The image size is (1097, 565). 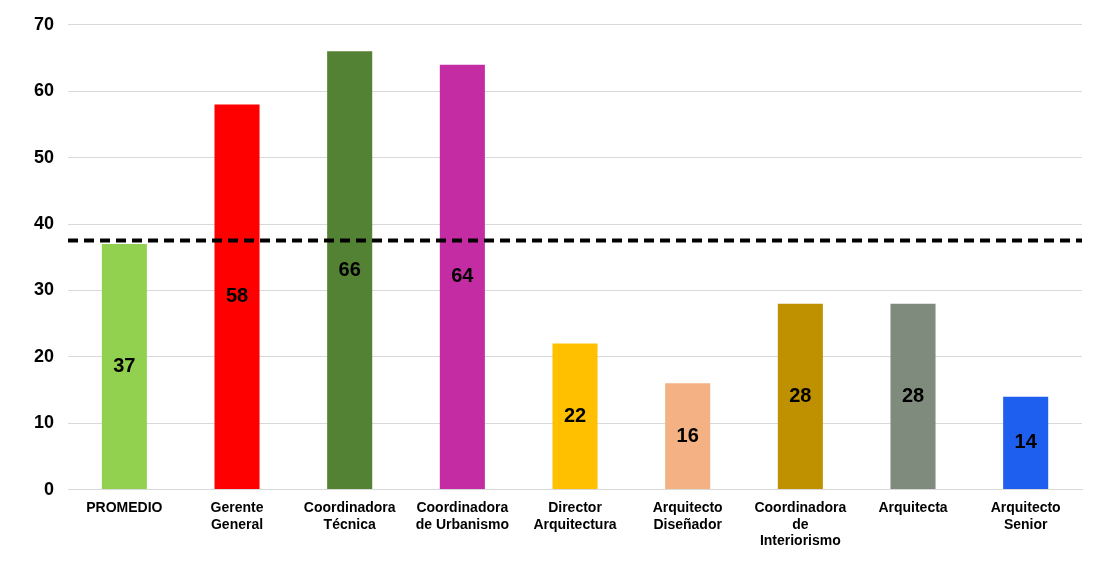 I want to click on data-label: 64, so click(x=463, y=275).